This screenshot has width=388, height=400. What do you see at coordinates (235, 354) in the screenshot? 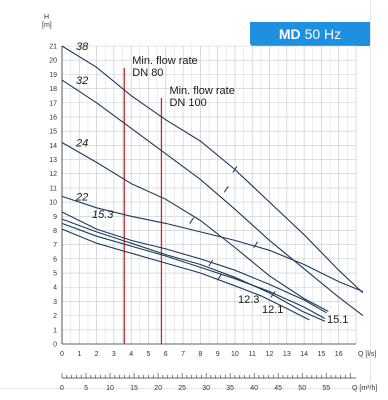
I see `x-tick-label: 10` at bounding box center [235, 354].